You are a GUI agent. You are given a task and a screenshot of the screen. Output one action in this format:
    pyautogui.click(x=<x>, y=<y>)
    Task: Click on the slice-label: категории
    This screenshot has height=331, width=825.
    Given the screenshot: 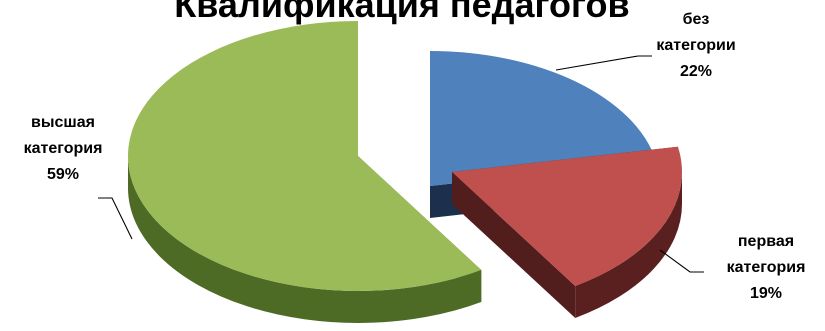 What is the action you would take?
    pyautogui.click(x=695, y=45)
    